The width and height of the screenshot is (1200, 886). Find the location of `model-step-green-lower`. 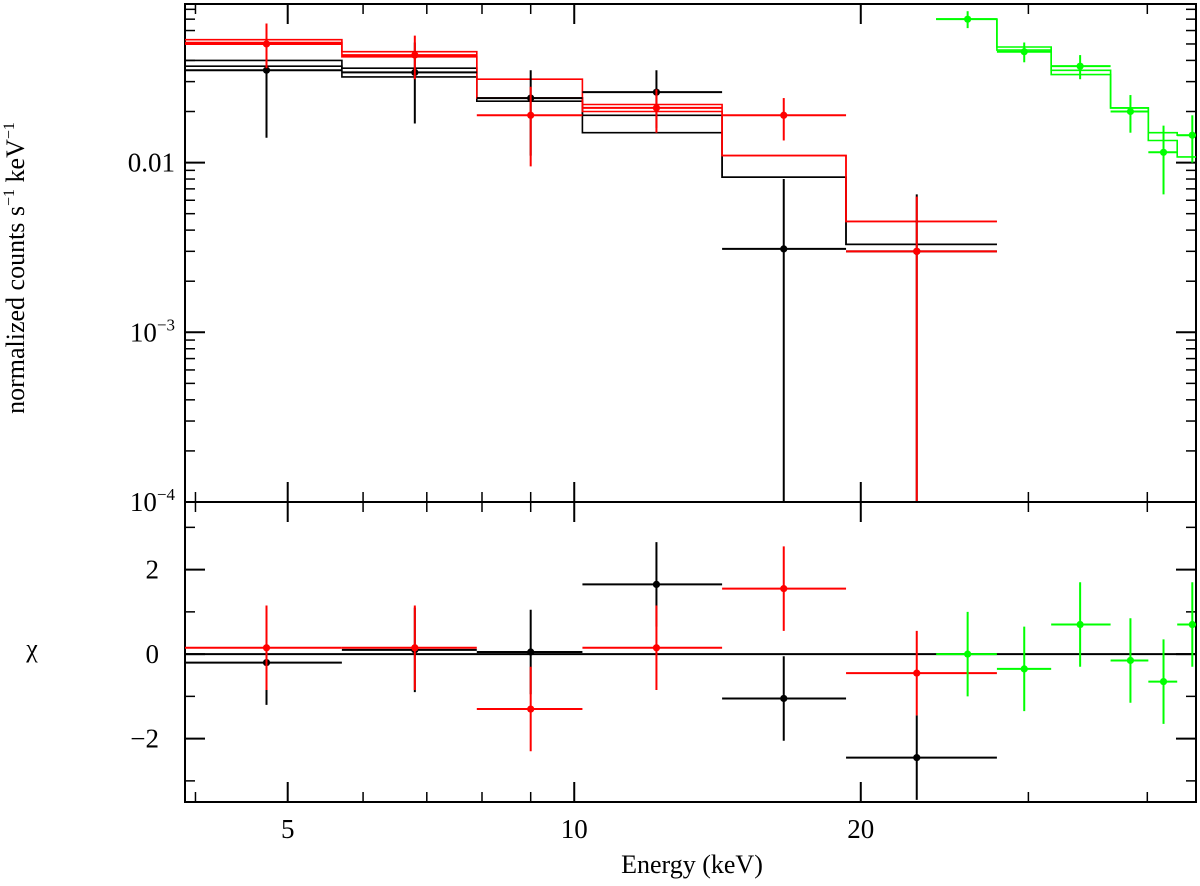

model-step-green-lower is located at coordinates (1066, 88).